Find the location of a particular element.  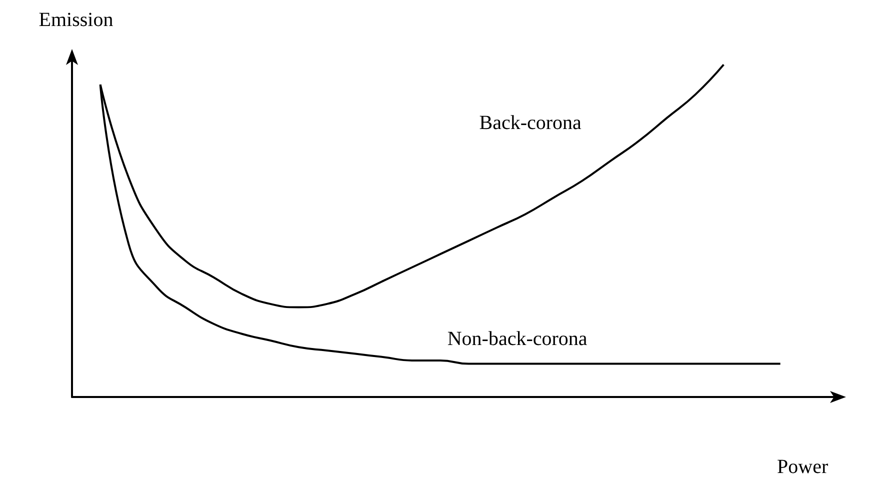

y-axis-title: Emission is located at coordinates (76, 20).